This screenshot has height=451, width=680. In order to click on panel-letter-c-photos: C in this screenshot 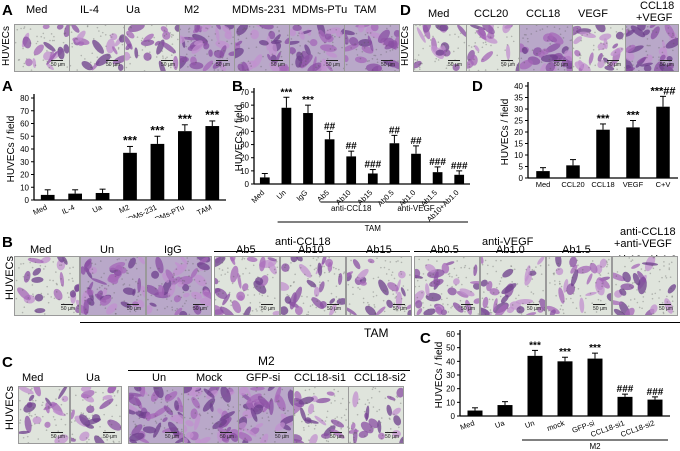, I will do `click(7, 362)`.